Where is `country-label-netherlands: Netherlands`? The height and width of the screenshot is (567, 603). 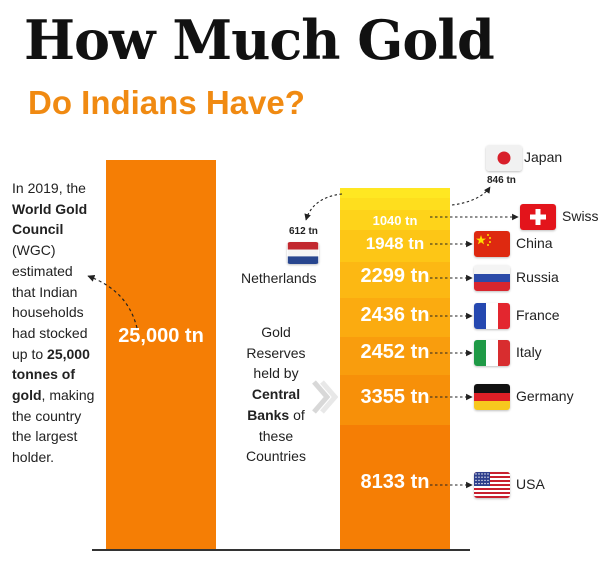 country-label-netherlands: Netherlands is located at coordinates (279, 278).